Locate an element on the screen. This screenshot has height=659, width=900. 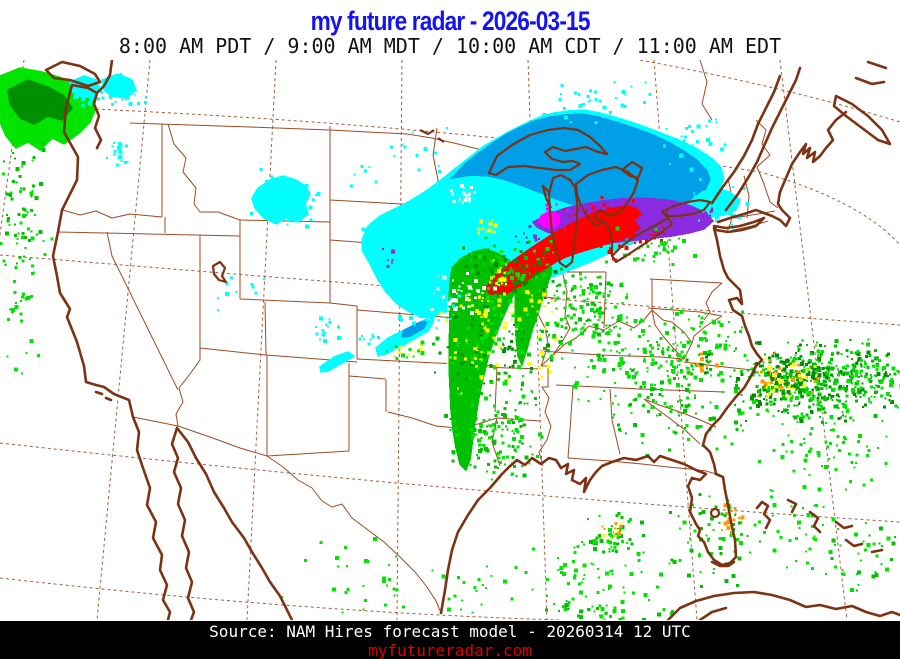
page-title: my future radar - 2026-03-15 is located at coordinates (450, 21).